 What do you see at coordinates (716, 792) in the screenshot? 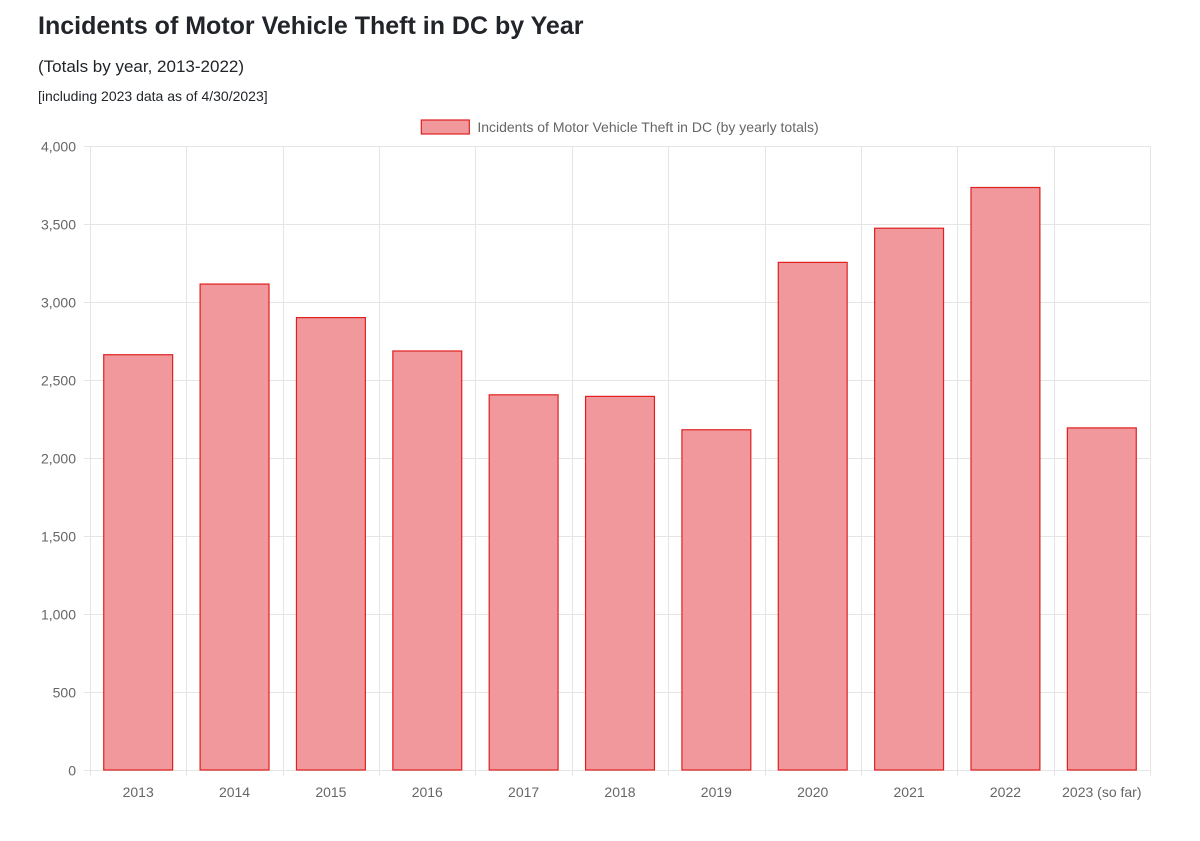
I see `x-tick-label: 2019` at bounding box center [716, 792].